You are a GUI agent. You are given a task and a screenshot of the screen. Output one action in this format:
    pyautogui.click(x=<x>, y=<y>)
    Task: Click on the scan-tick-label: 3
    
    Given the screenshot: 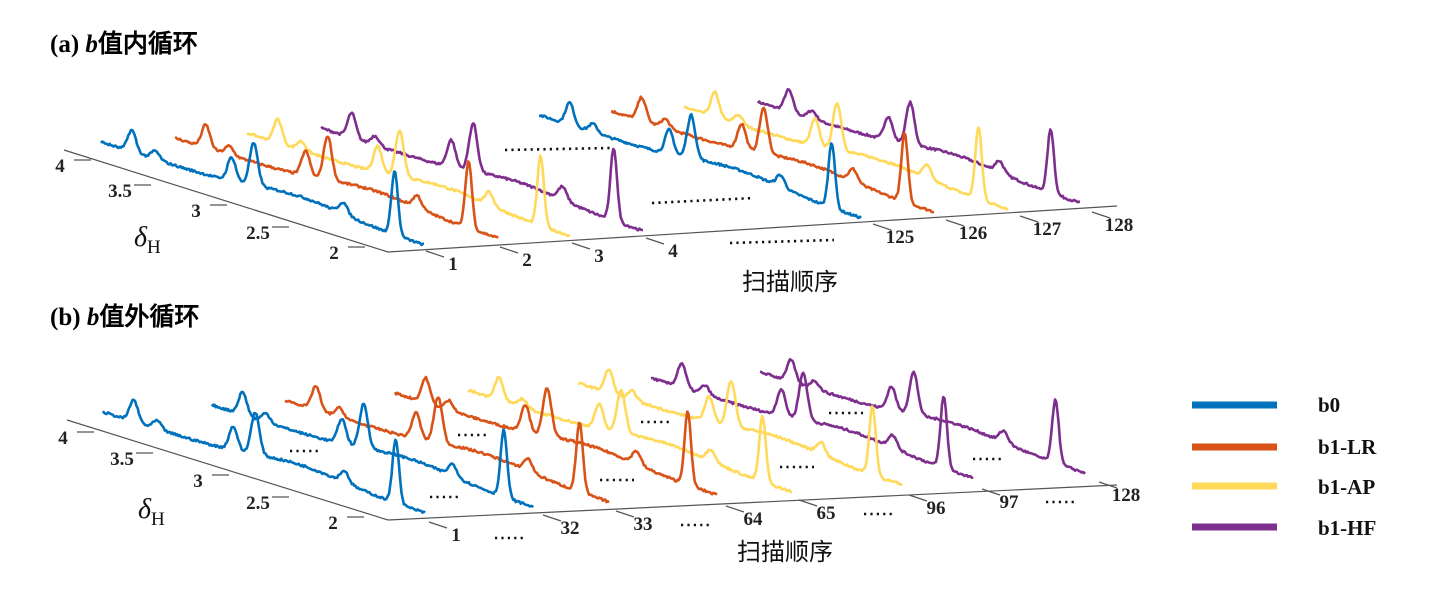 What is the action you would take?
    pyautogui.click(x=599, y=256)
    